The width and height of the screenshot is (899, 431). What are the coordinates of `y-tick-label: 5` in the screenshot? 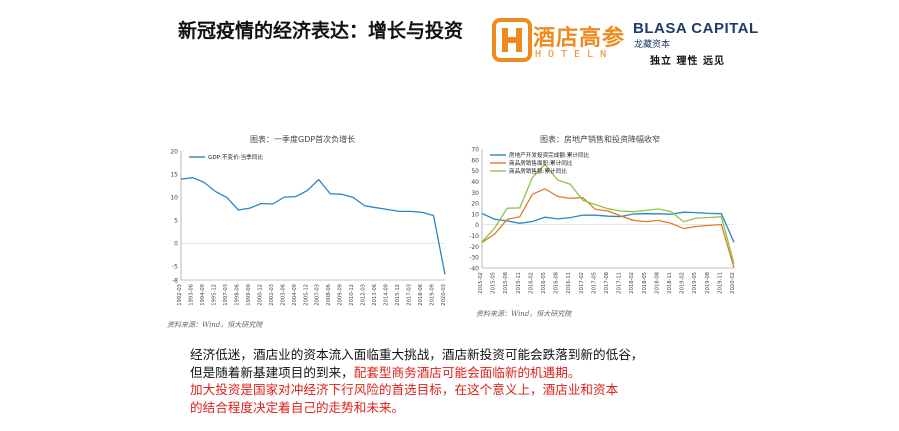 It's located at (176, 221).